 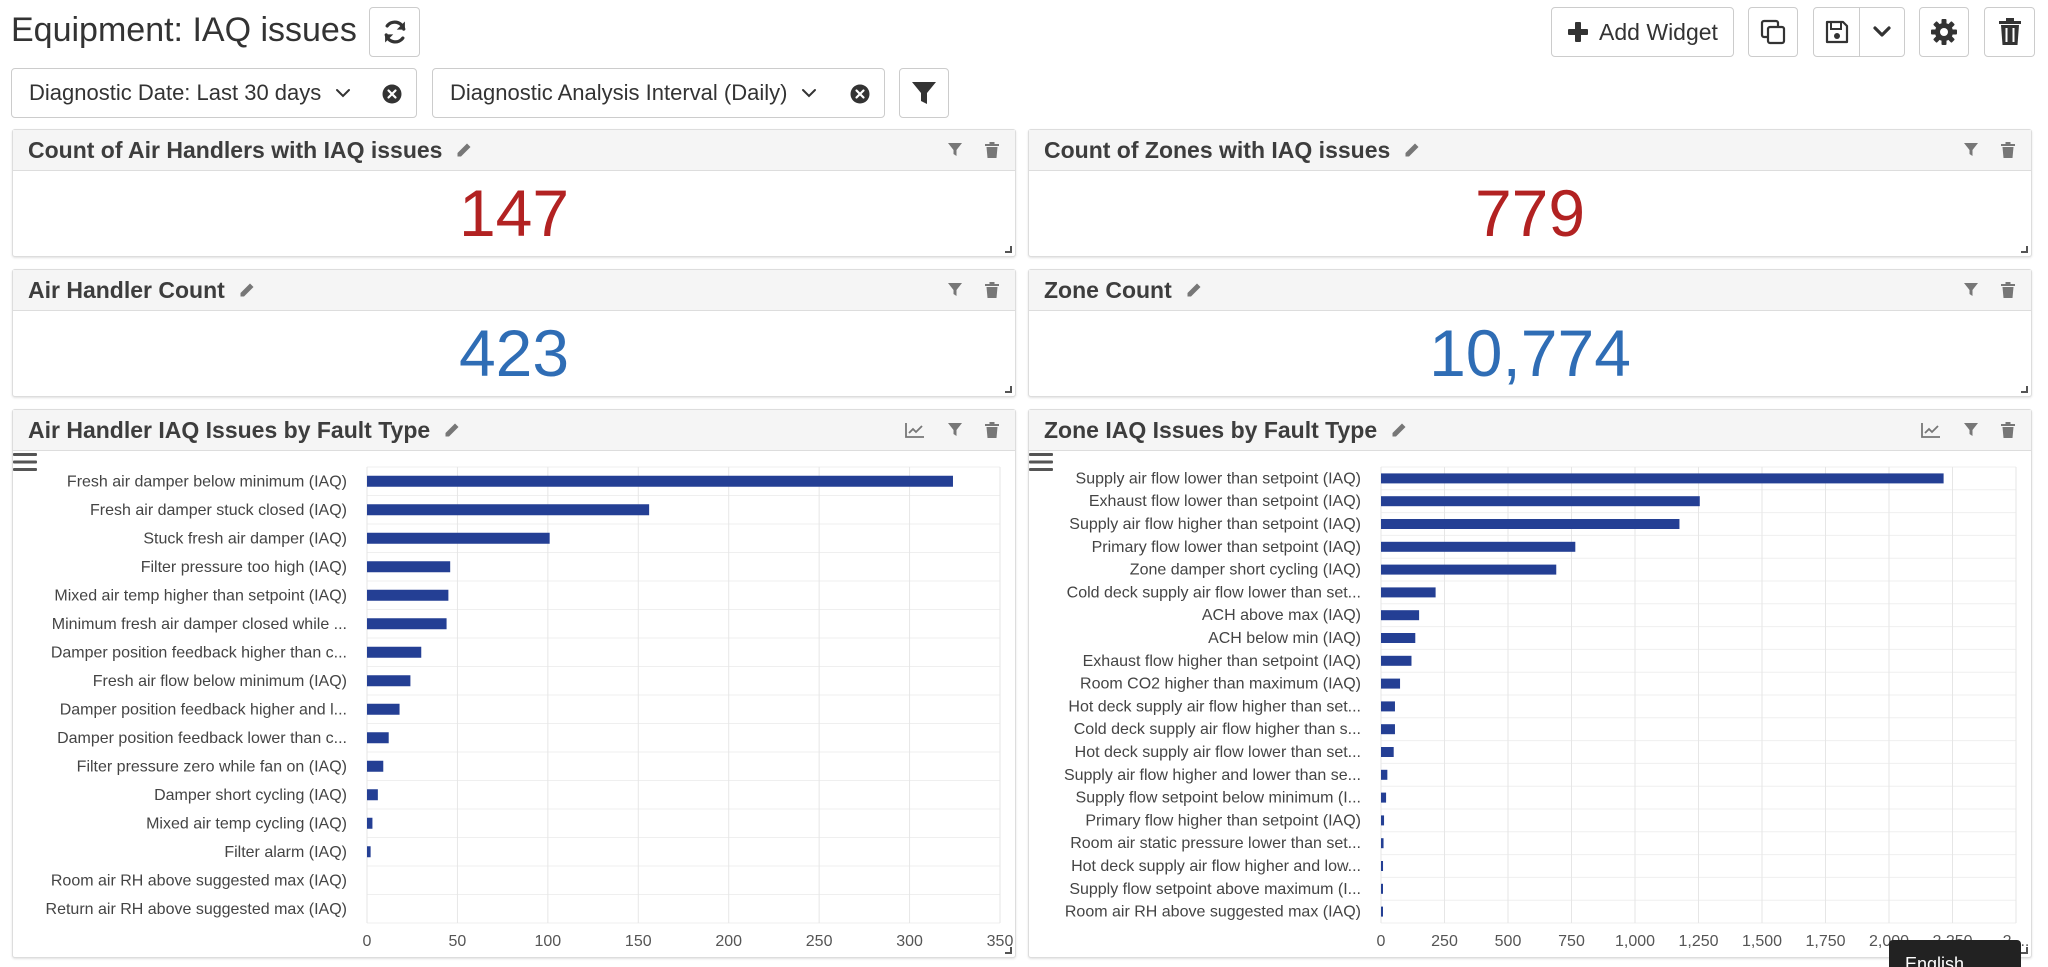 I want to click on widget-title: Air Handler Count, so click(x=126, y=289).